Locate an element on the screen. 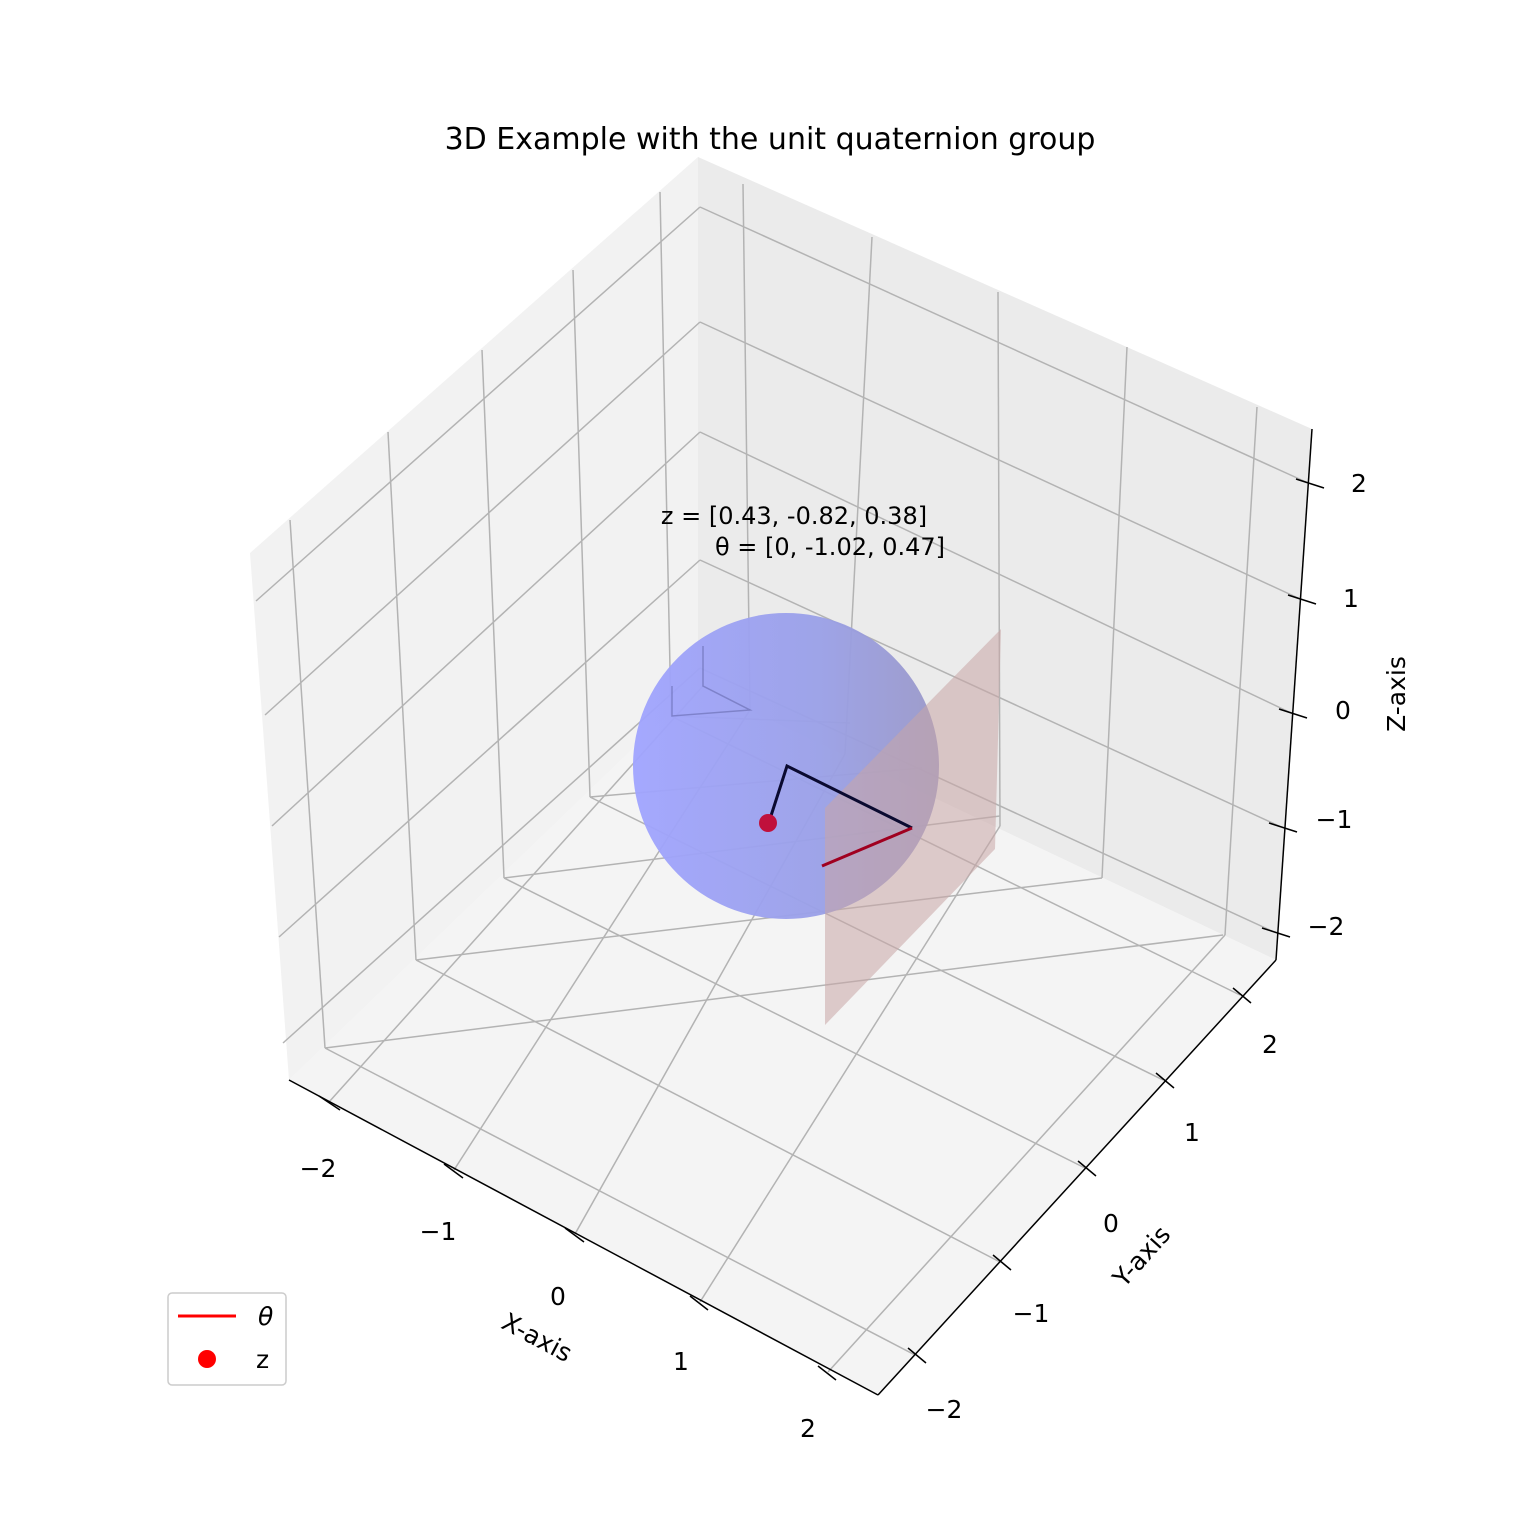 Image resolution: width=1531 pixels, height=1531 pixels. legend: θ z is located at coordinates (227, 1339).